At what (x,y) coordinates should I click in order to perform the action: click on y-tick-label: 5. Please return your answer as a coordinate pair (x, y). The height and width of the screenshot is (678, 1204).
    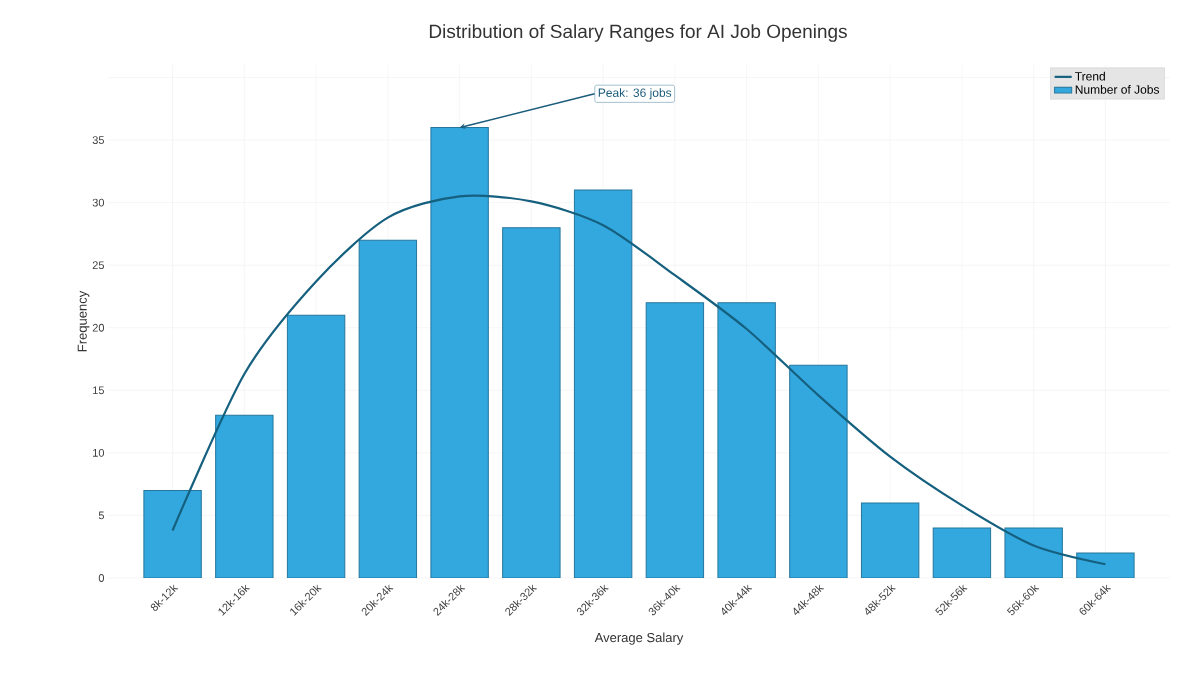
    Looking at the image, I should click on (101, 515).